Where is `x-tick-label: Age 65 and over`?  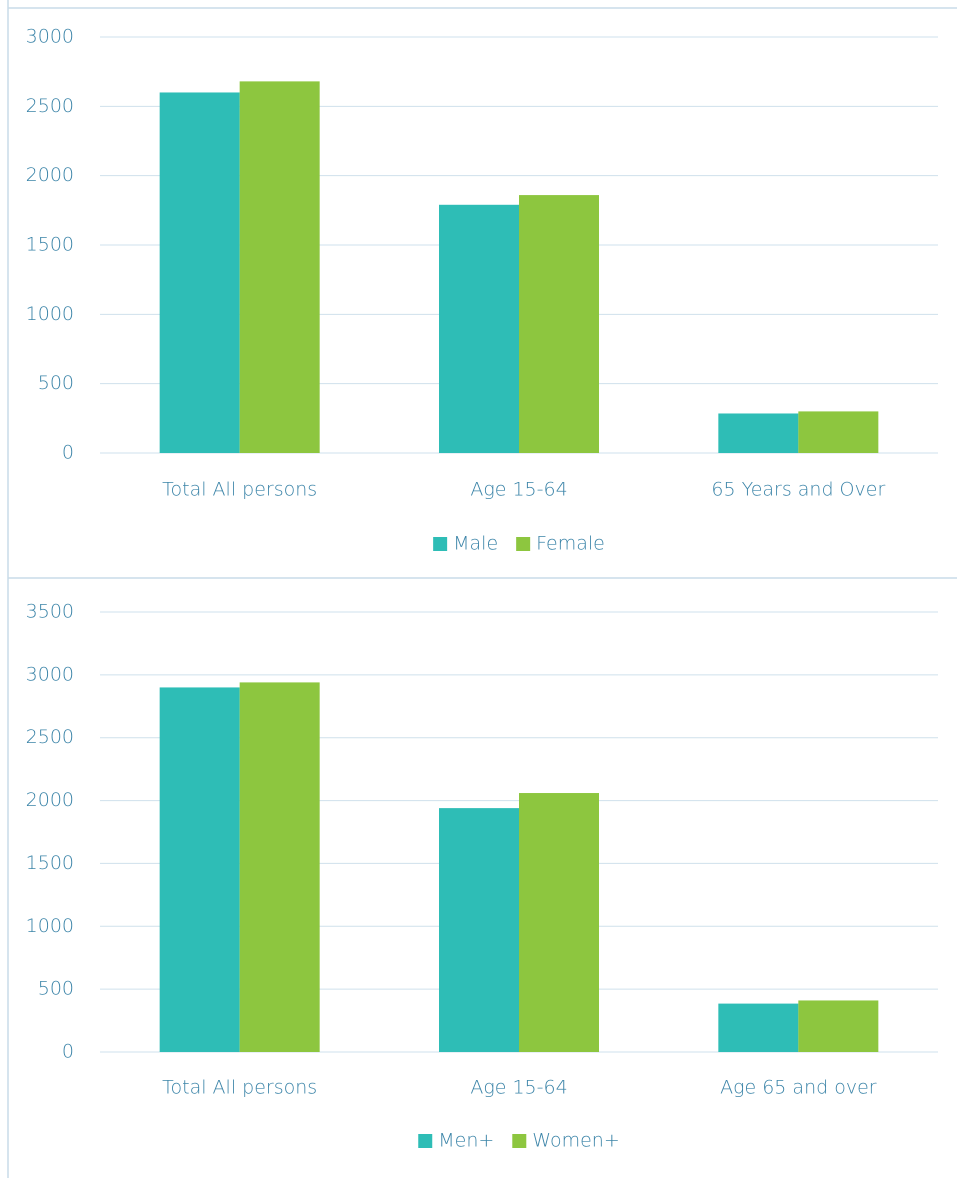 x-tick-label: Age 65 and over is located at coordinates (798, 1088).